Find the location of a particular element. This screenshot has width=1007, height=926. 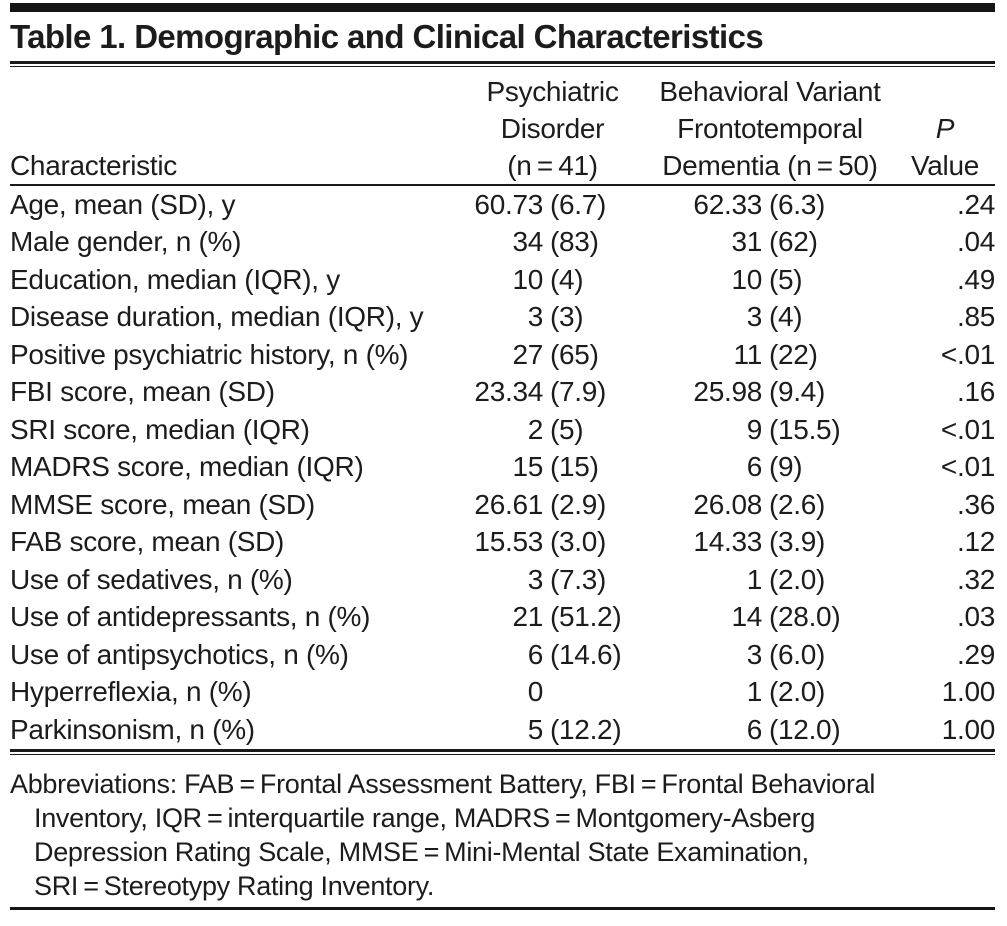

cell-psychiatric-disorder: 0 is located at coordinates (552, 692).